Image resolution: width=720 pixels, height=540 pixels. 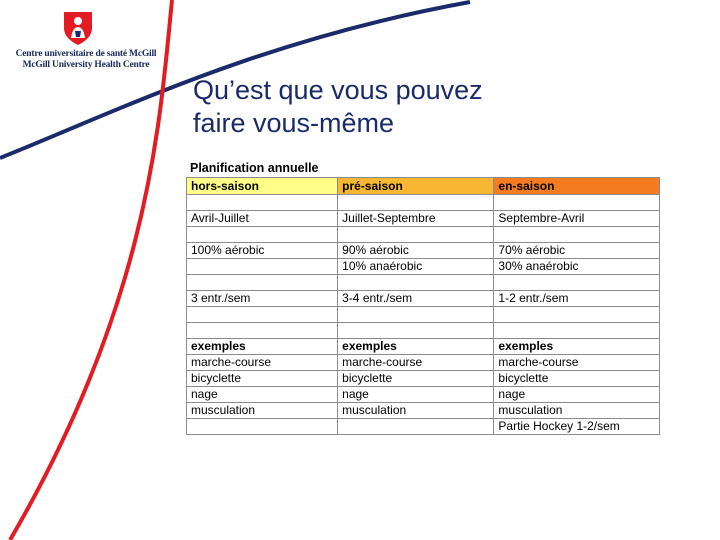 I want to click on table-row-example: nage nage nage, so click(x=422, y=394).